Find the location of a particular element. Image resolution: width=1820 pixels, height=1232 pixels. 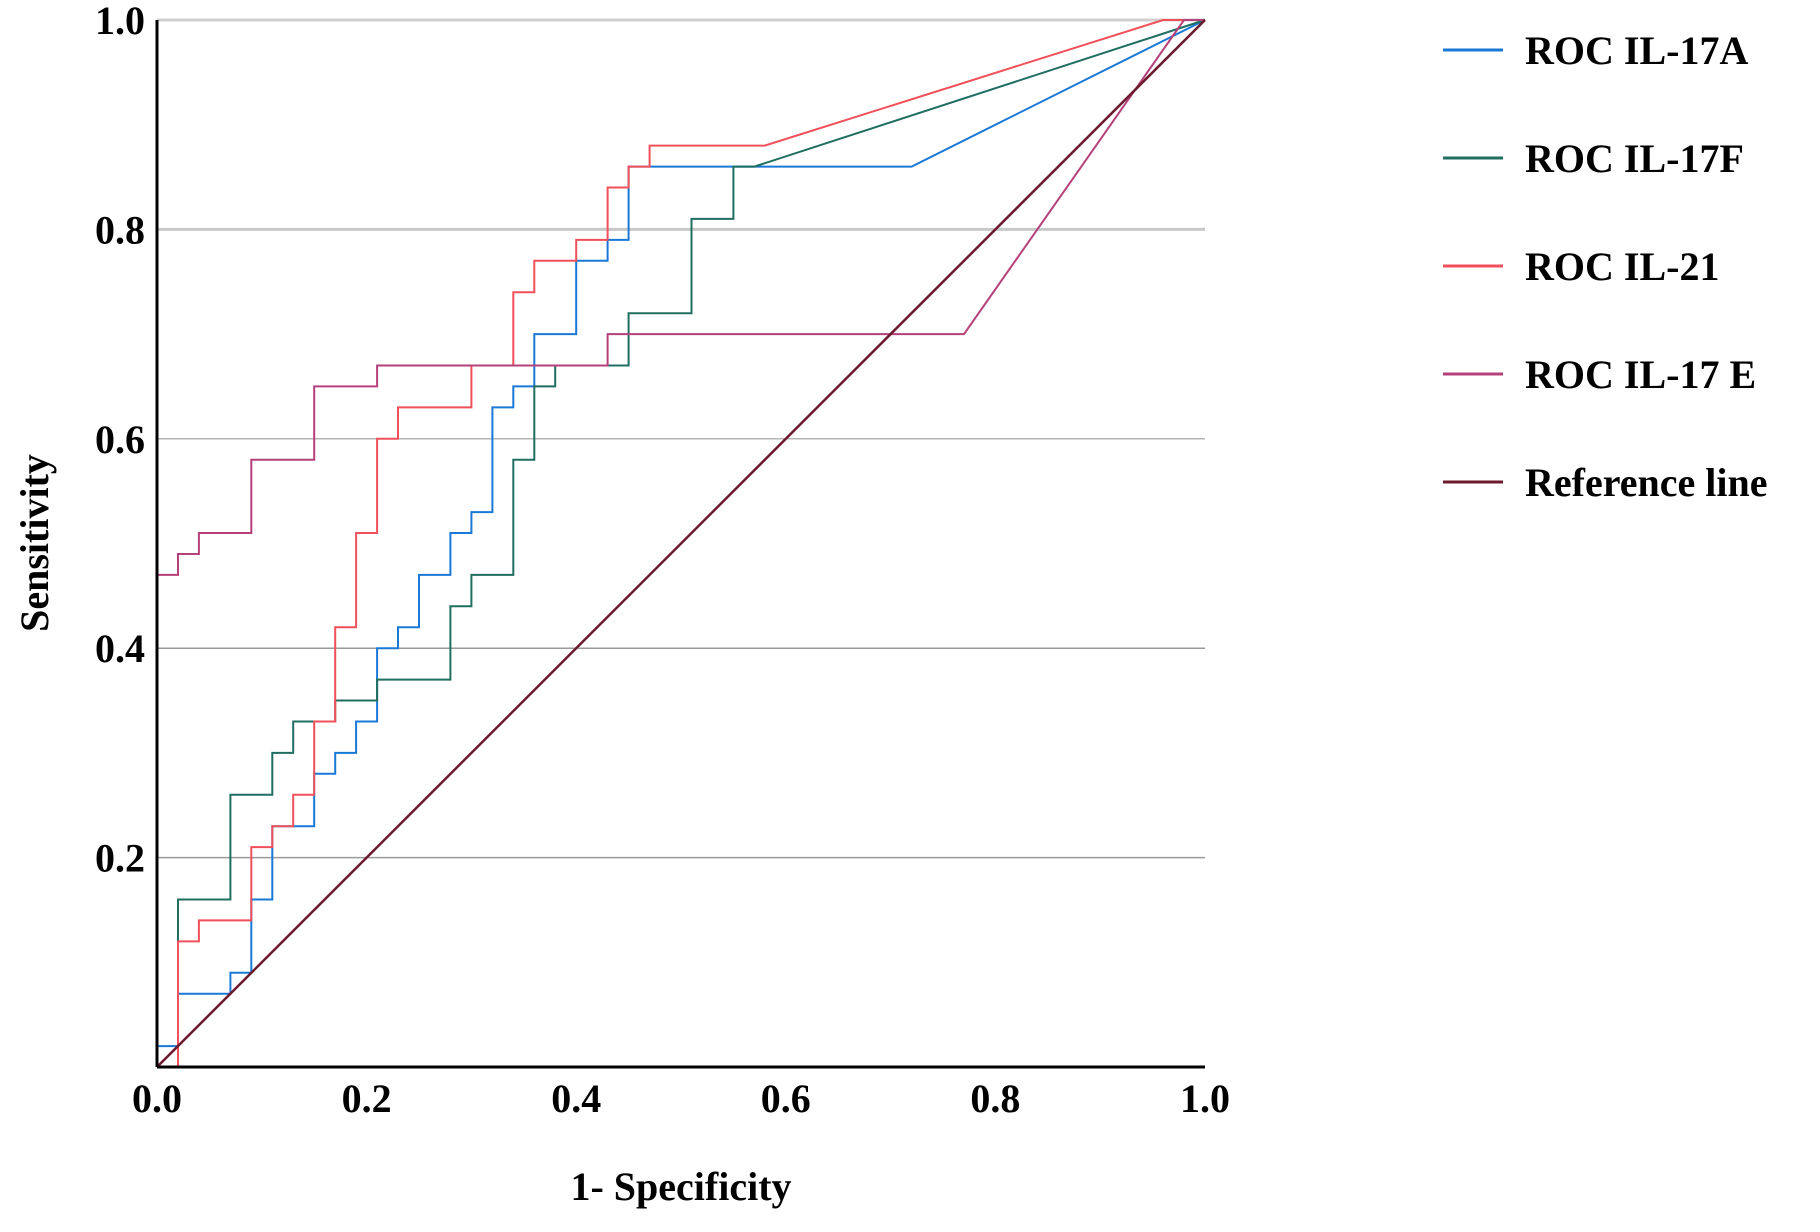

y-tick-label: 1.0 is located at coordinates (120, 21).